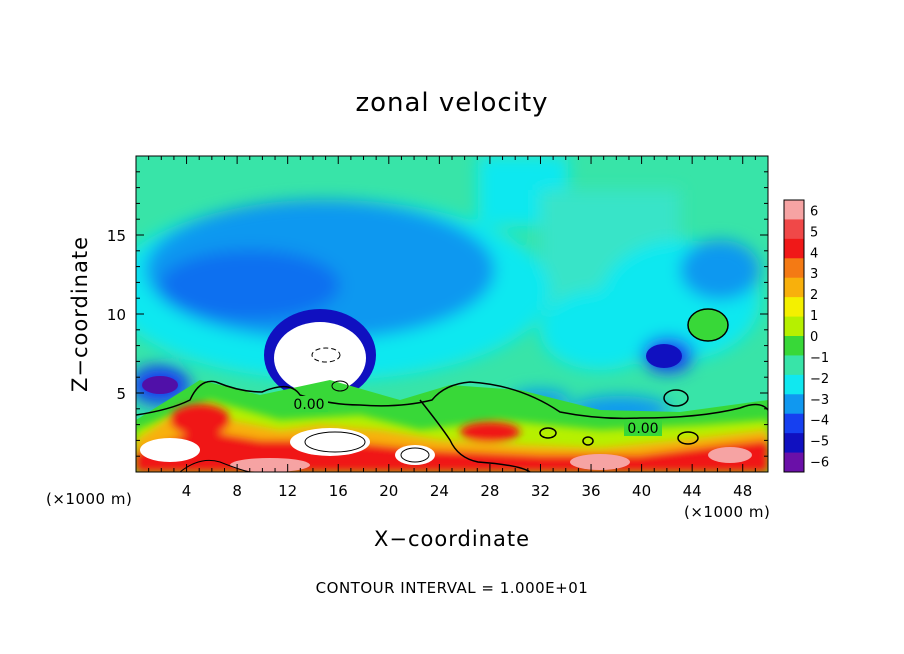  What do you see at coordinates (819, 442) in the screenshot?
I see `colorbar-tick-label: −5` at bounding box center [819, 442].